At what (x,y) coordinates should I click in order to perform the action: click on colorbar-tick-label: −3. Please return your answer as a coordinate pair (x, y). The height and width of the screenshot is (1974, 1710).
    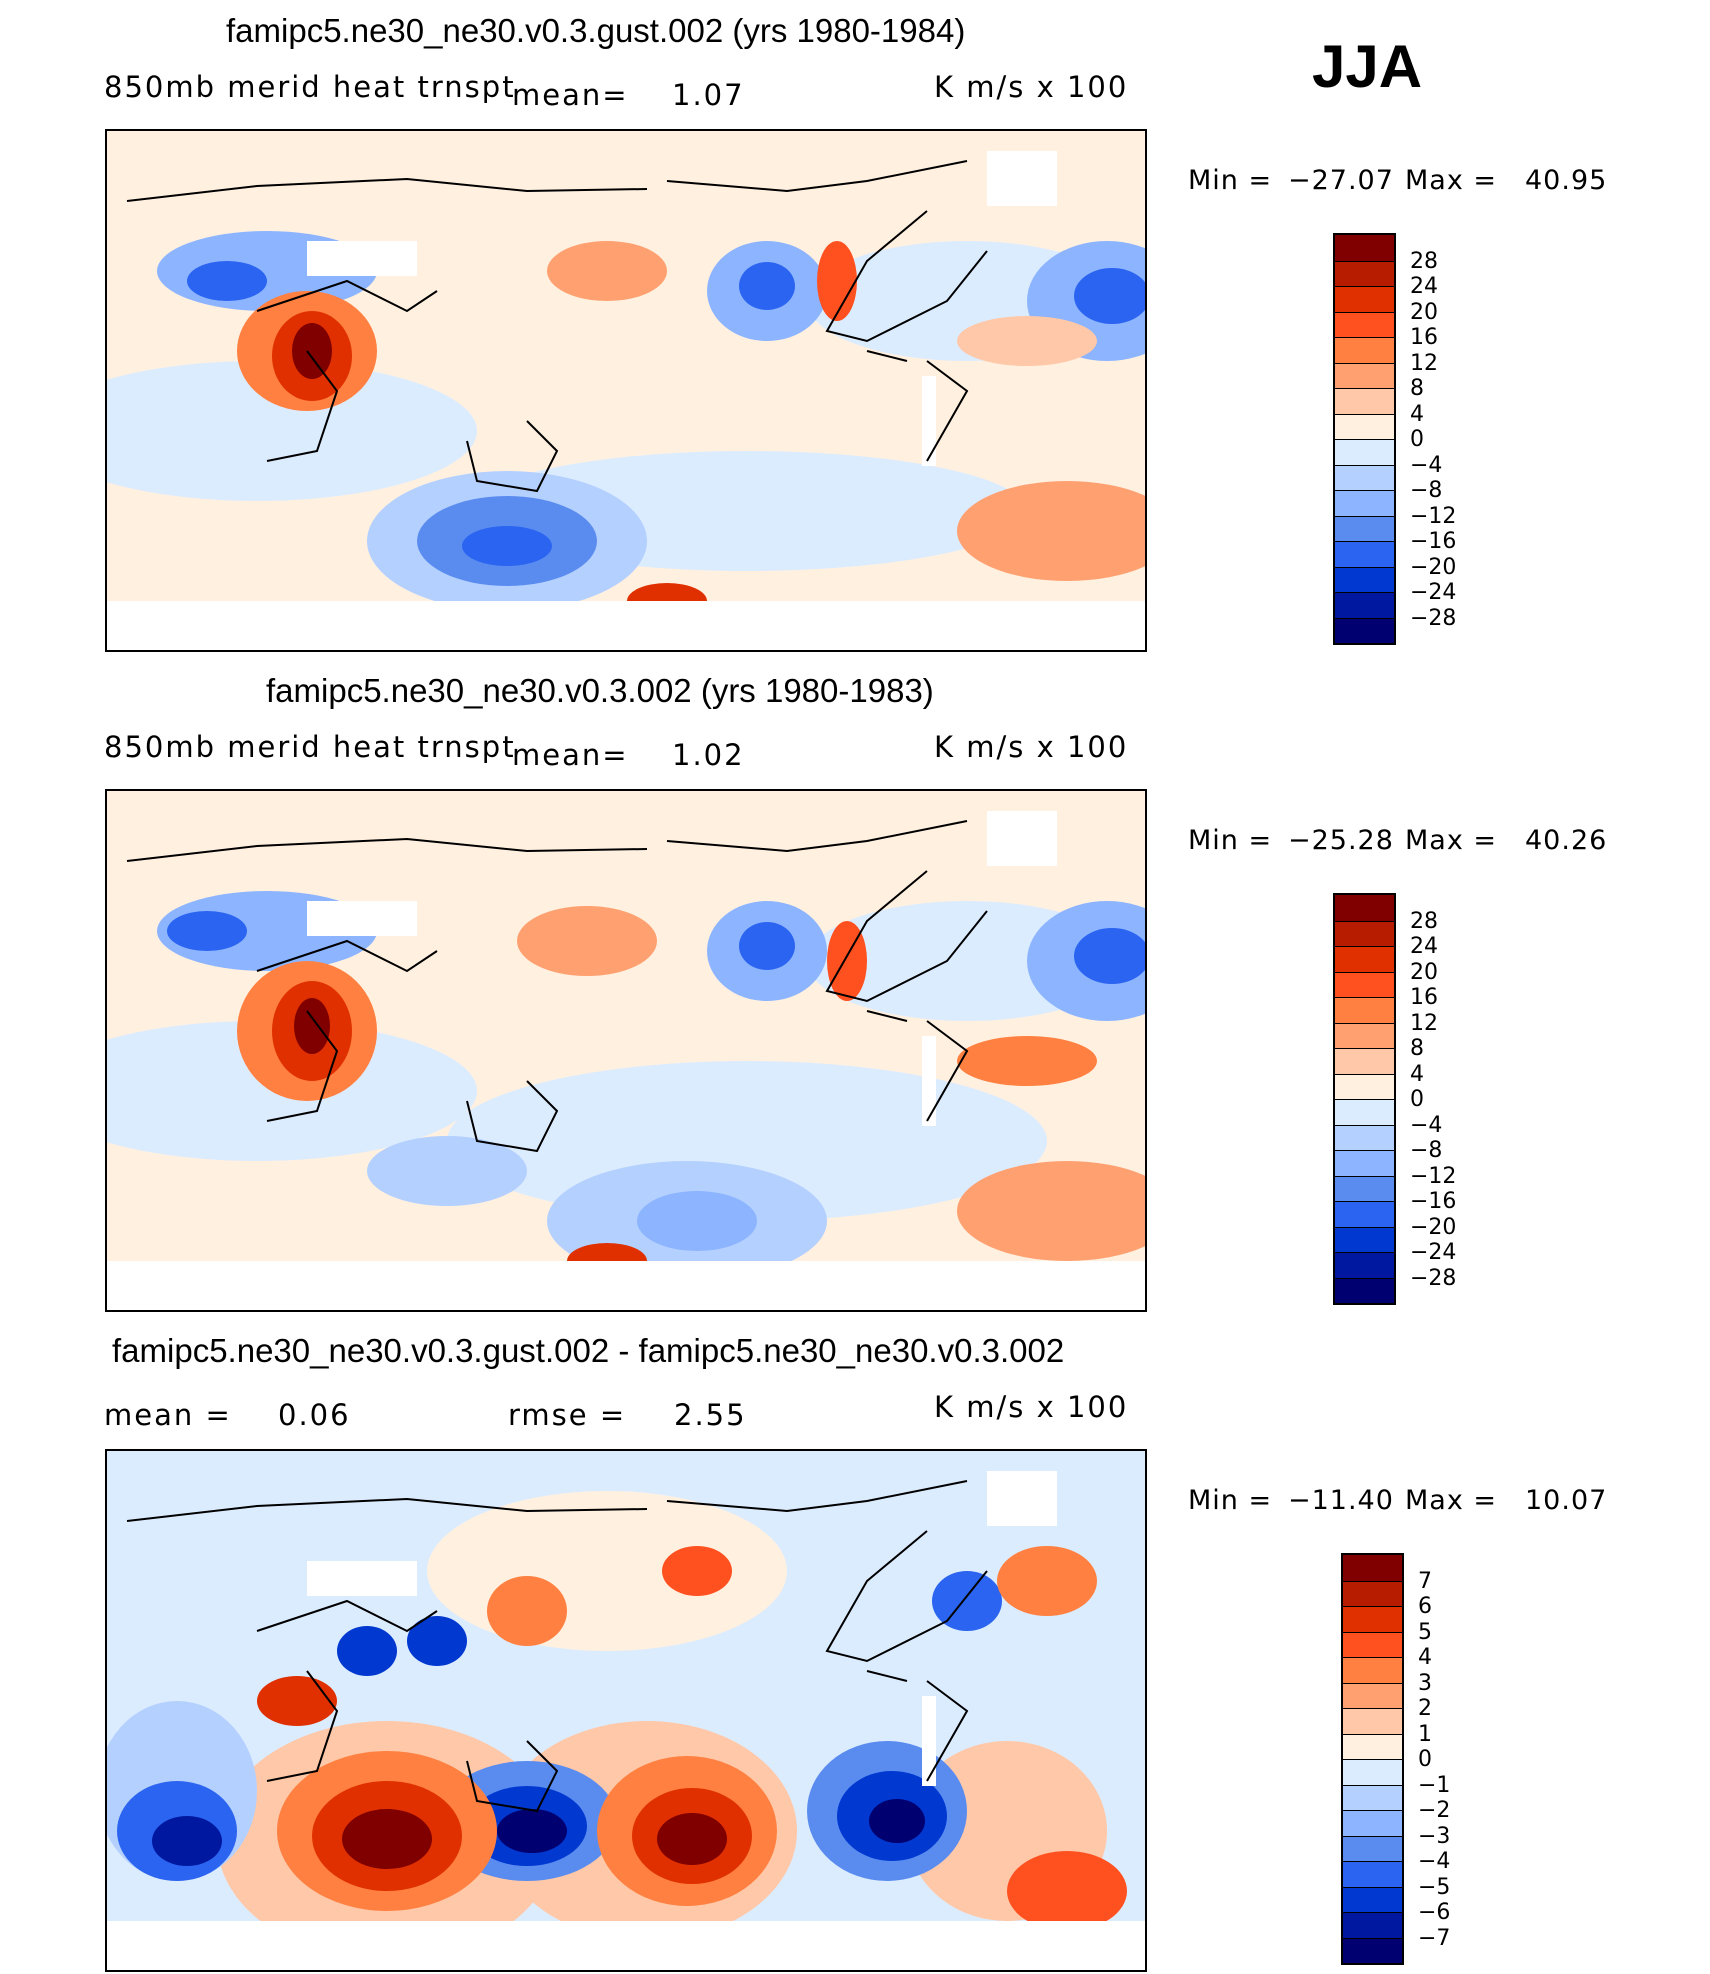
    Looking at the image, I should click on (1434, 1836).